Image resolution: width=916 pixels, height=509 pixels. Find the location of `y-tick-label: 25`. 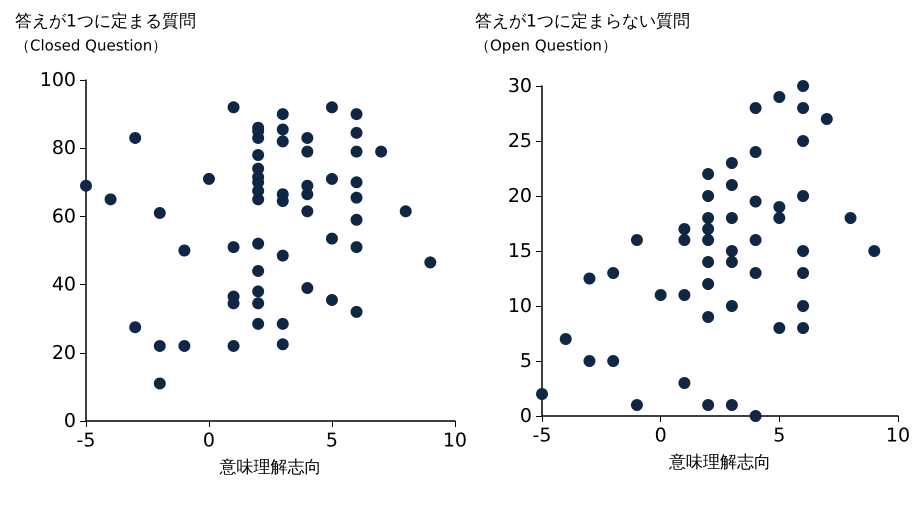

y-tick-label: 25 is located at coordinates (520, 141).